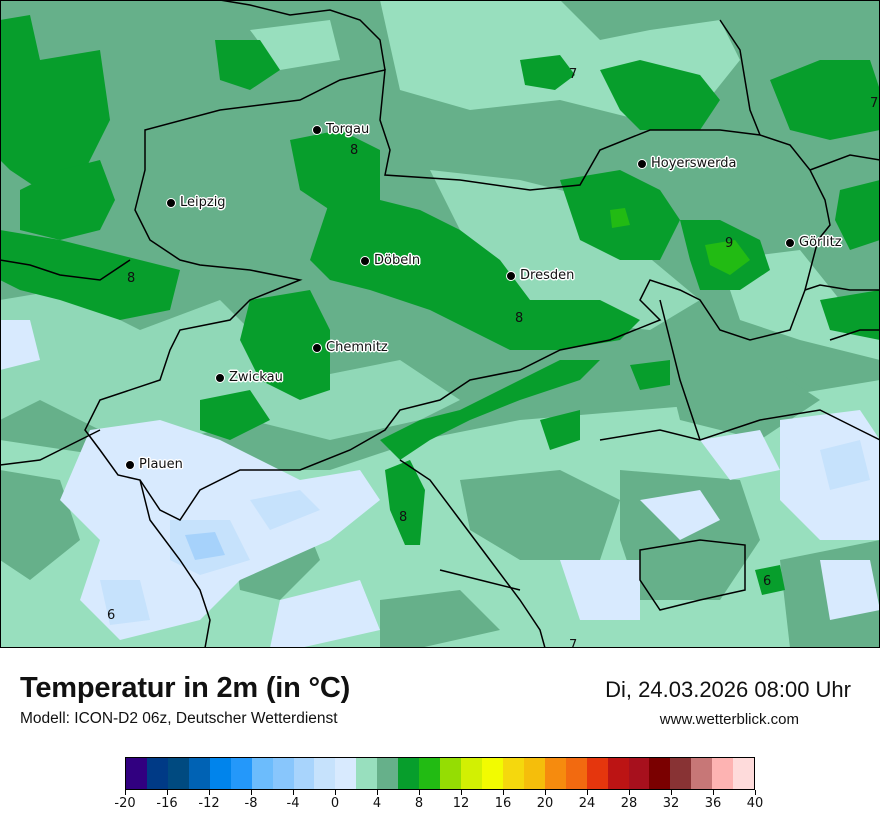  I want to click on forecast-datetime: Di, 24.03.2026 08:00 Uhr, so click(728, 689).